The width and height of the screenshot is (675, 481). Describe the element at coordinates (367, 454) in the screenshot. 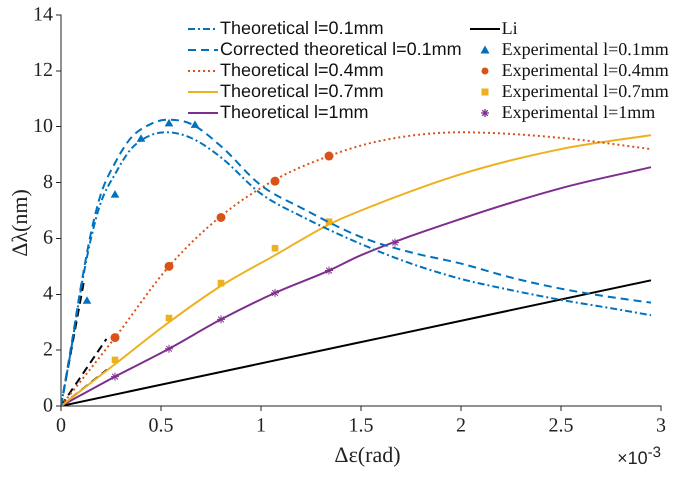

I see `x-axis-title: Δε(rad)` at that location.